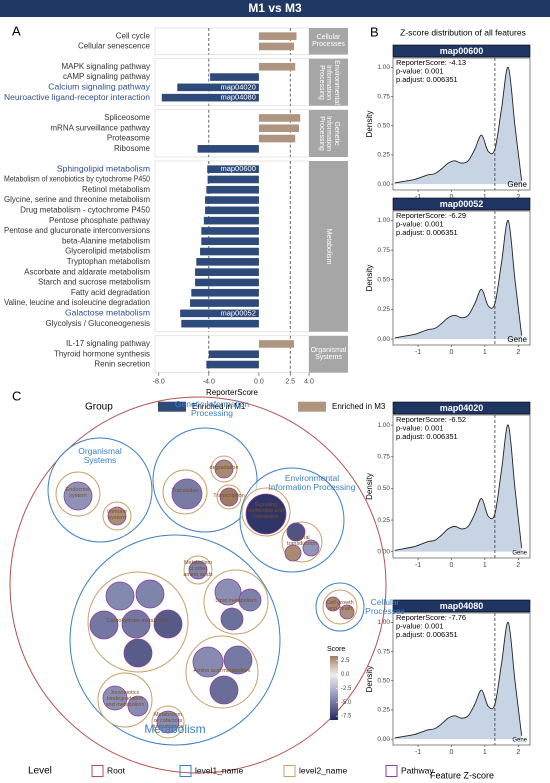 Image resolution: width=550 pixels, height=783 pixels. Describe the element at coordinates (78, 493) in the screenshot. I see `level2-label: Endocrine system` at that location.